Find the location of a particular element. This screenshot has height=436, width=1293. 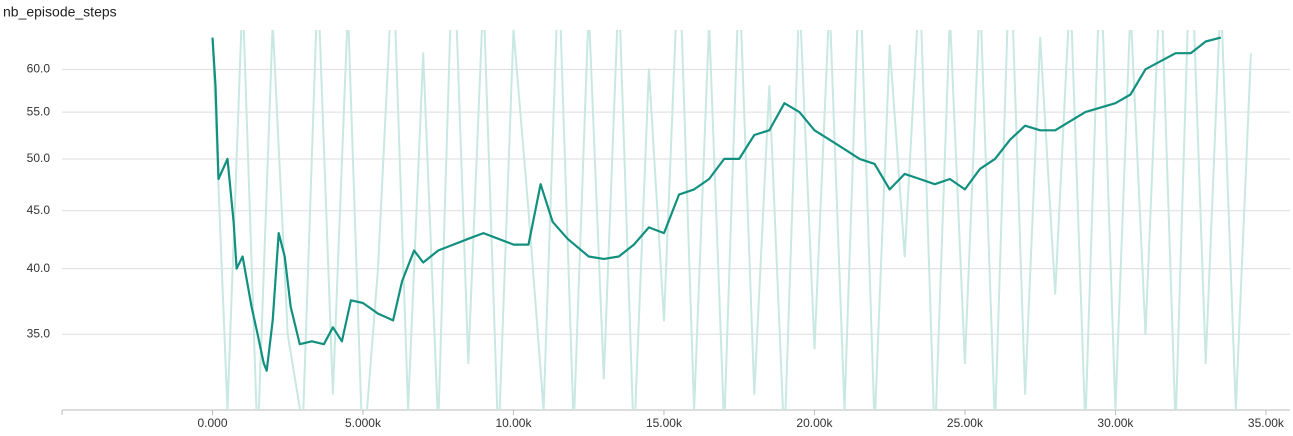

y-tick-label: 35.0 is located at coordinates (39, 333).